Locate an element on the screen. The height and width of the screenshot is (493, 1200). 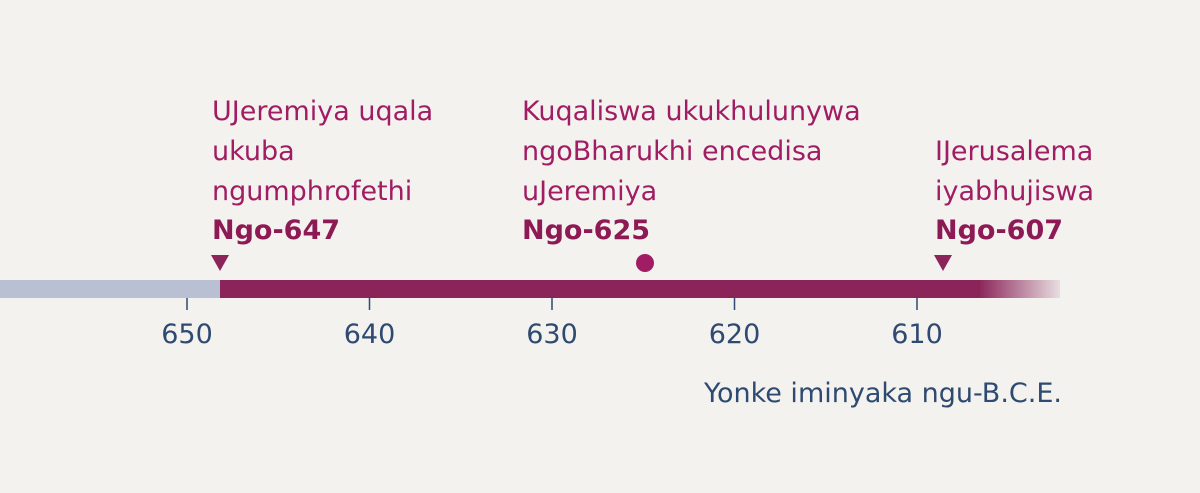
event-label: ukuba is located at coordinates (253, 151).